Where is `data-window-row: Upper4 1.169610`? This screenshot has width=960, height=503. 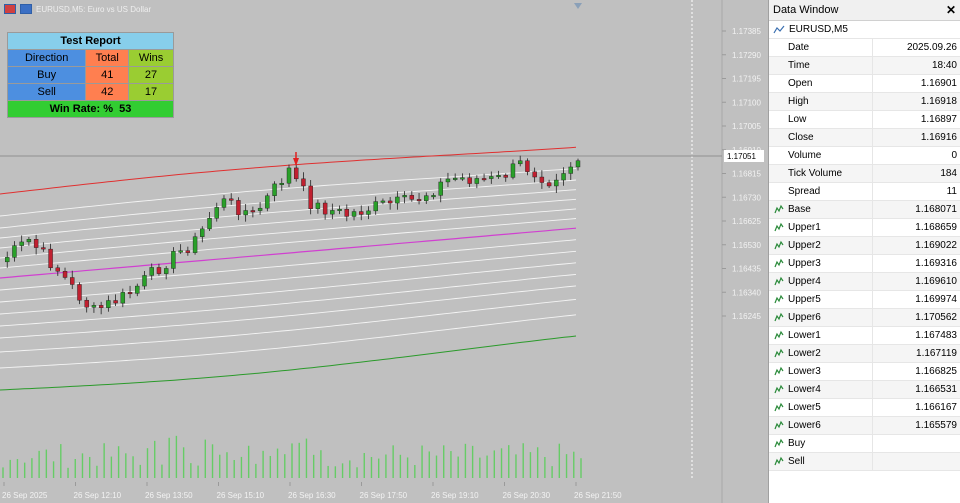
data-window-row: Upper4 1.169610 is located at coordinates (864, 282).